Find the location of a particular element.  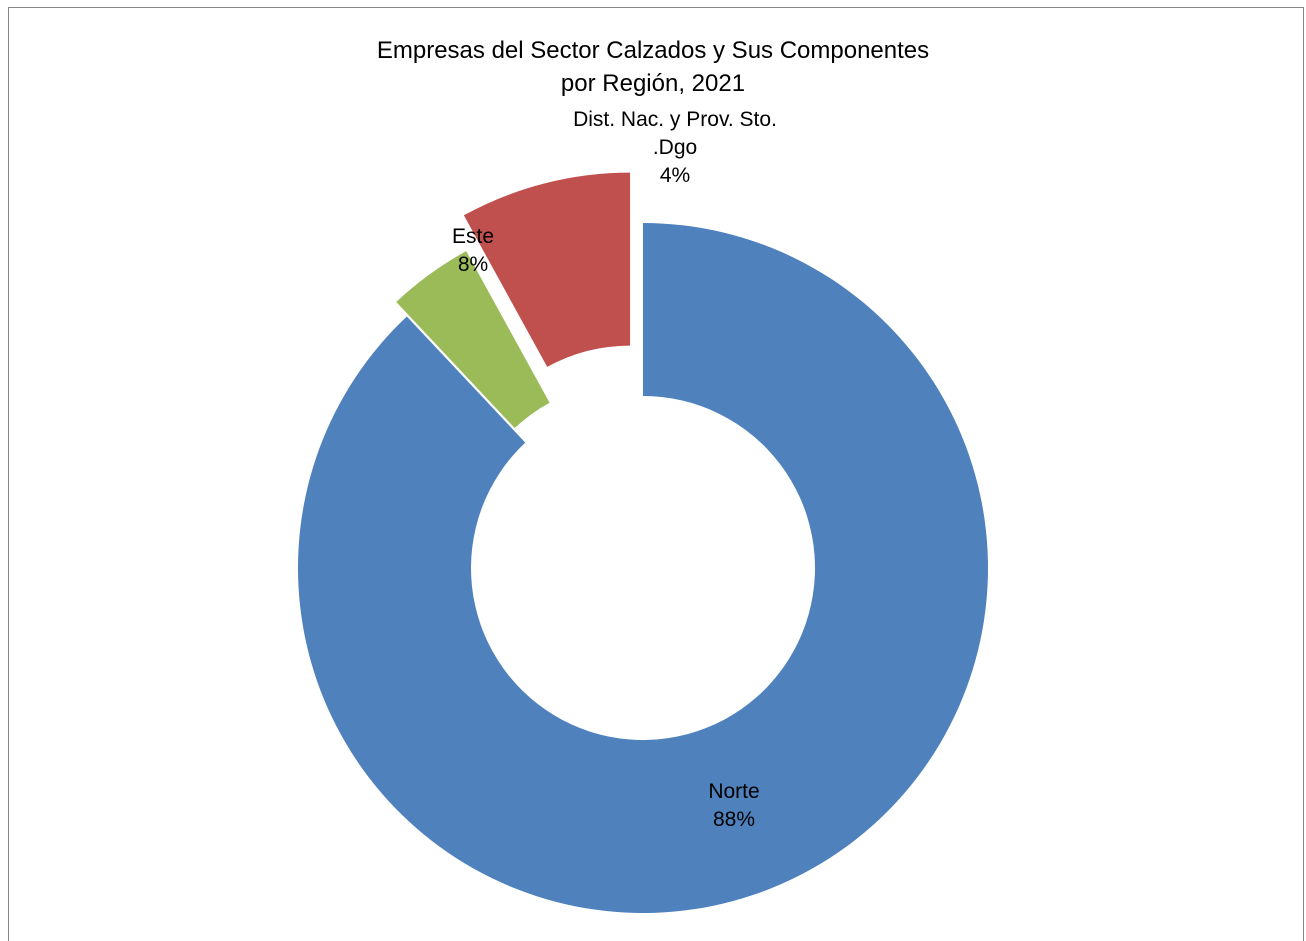

slice-label-1: Norte 88% is located at coordinates (733, 805).